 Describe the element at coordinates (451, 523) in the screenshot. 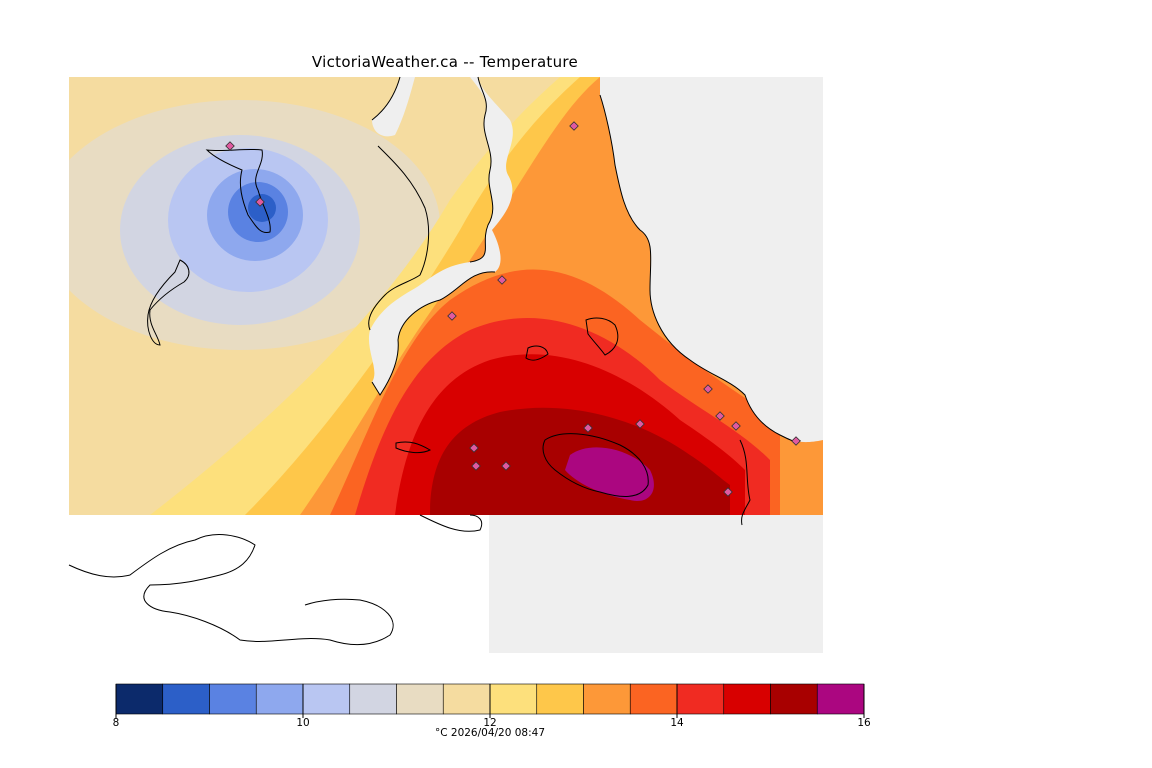

I see `lower-strait-coast` at that location.